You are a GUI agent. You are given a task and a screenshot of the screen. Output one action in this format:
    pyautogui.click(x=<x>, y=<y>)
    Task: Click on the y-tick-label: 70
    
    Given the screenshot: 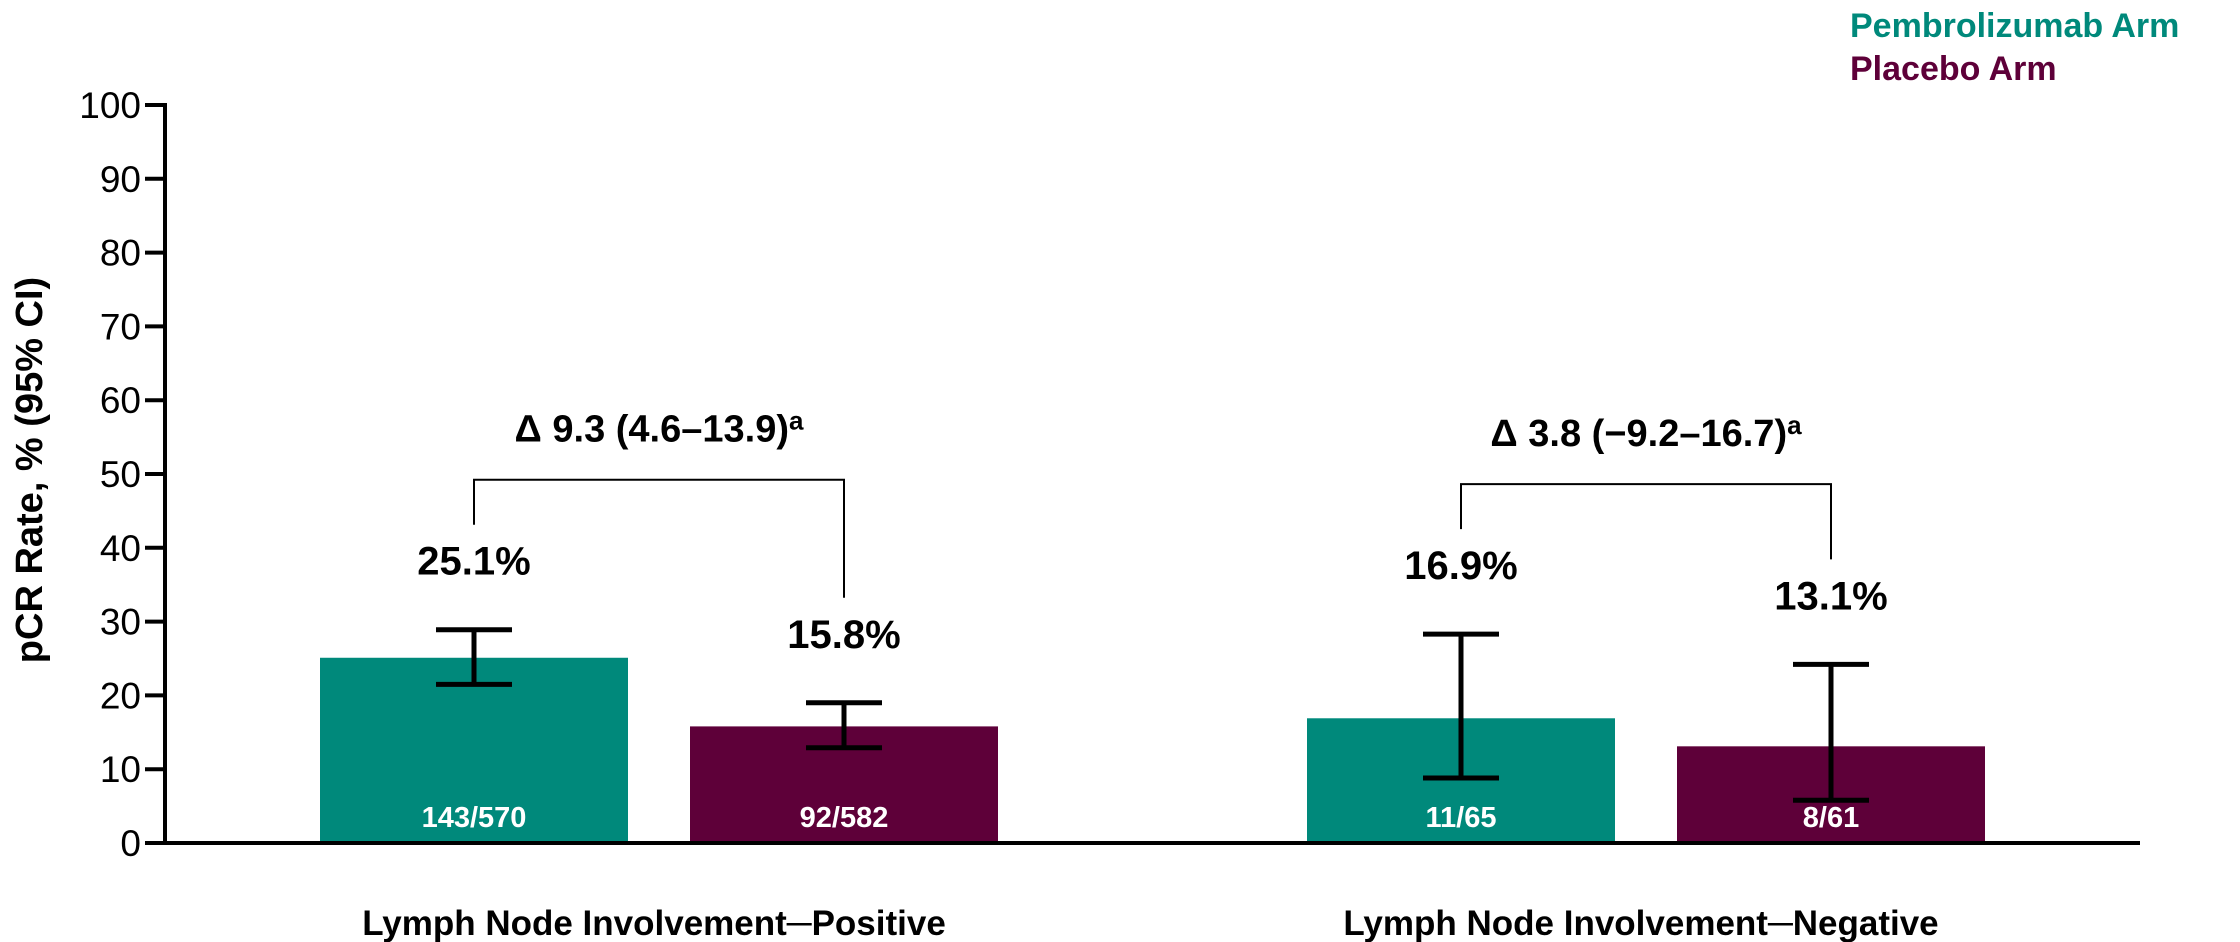 What is the action you would take?
    pyautogui.click(x=120, y=326)
    